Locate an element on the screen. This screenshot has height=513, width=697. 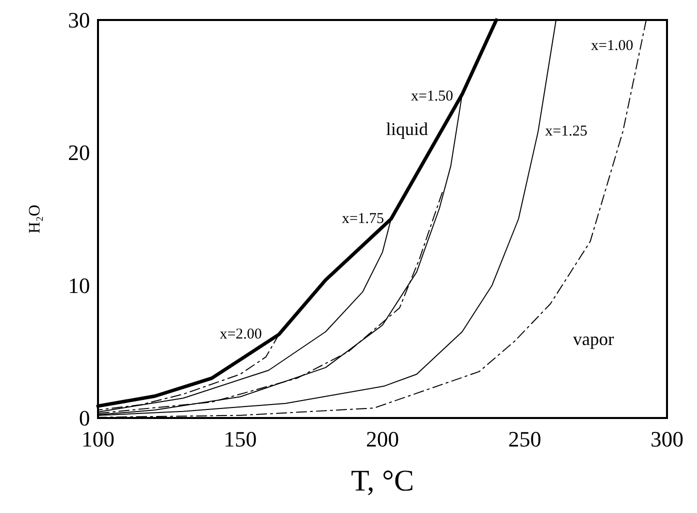
series-label: x=2.00 is located at coordinates (241, 334).